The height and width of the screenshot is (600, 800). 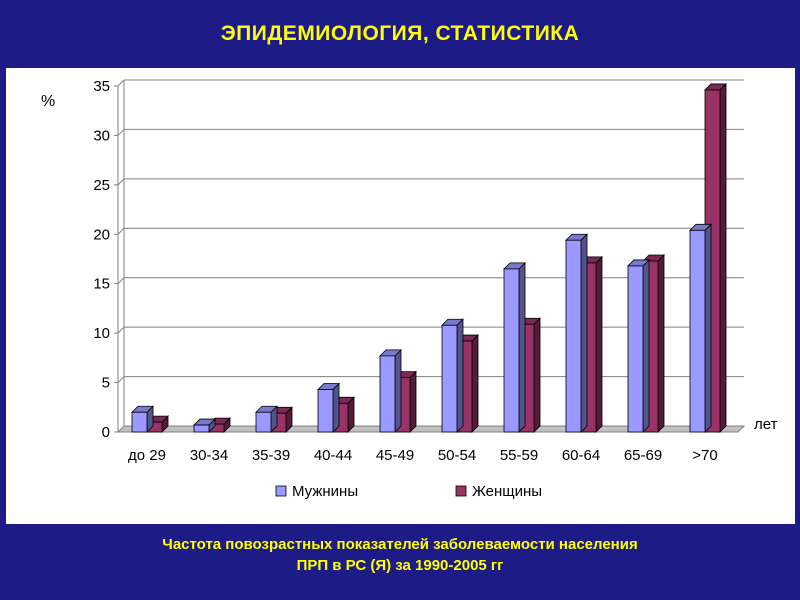 I want to click on y-tick-label: 35, so click(x=101, y=86).